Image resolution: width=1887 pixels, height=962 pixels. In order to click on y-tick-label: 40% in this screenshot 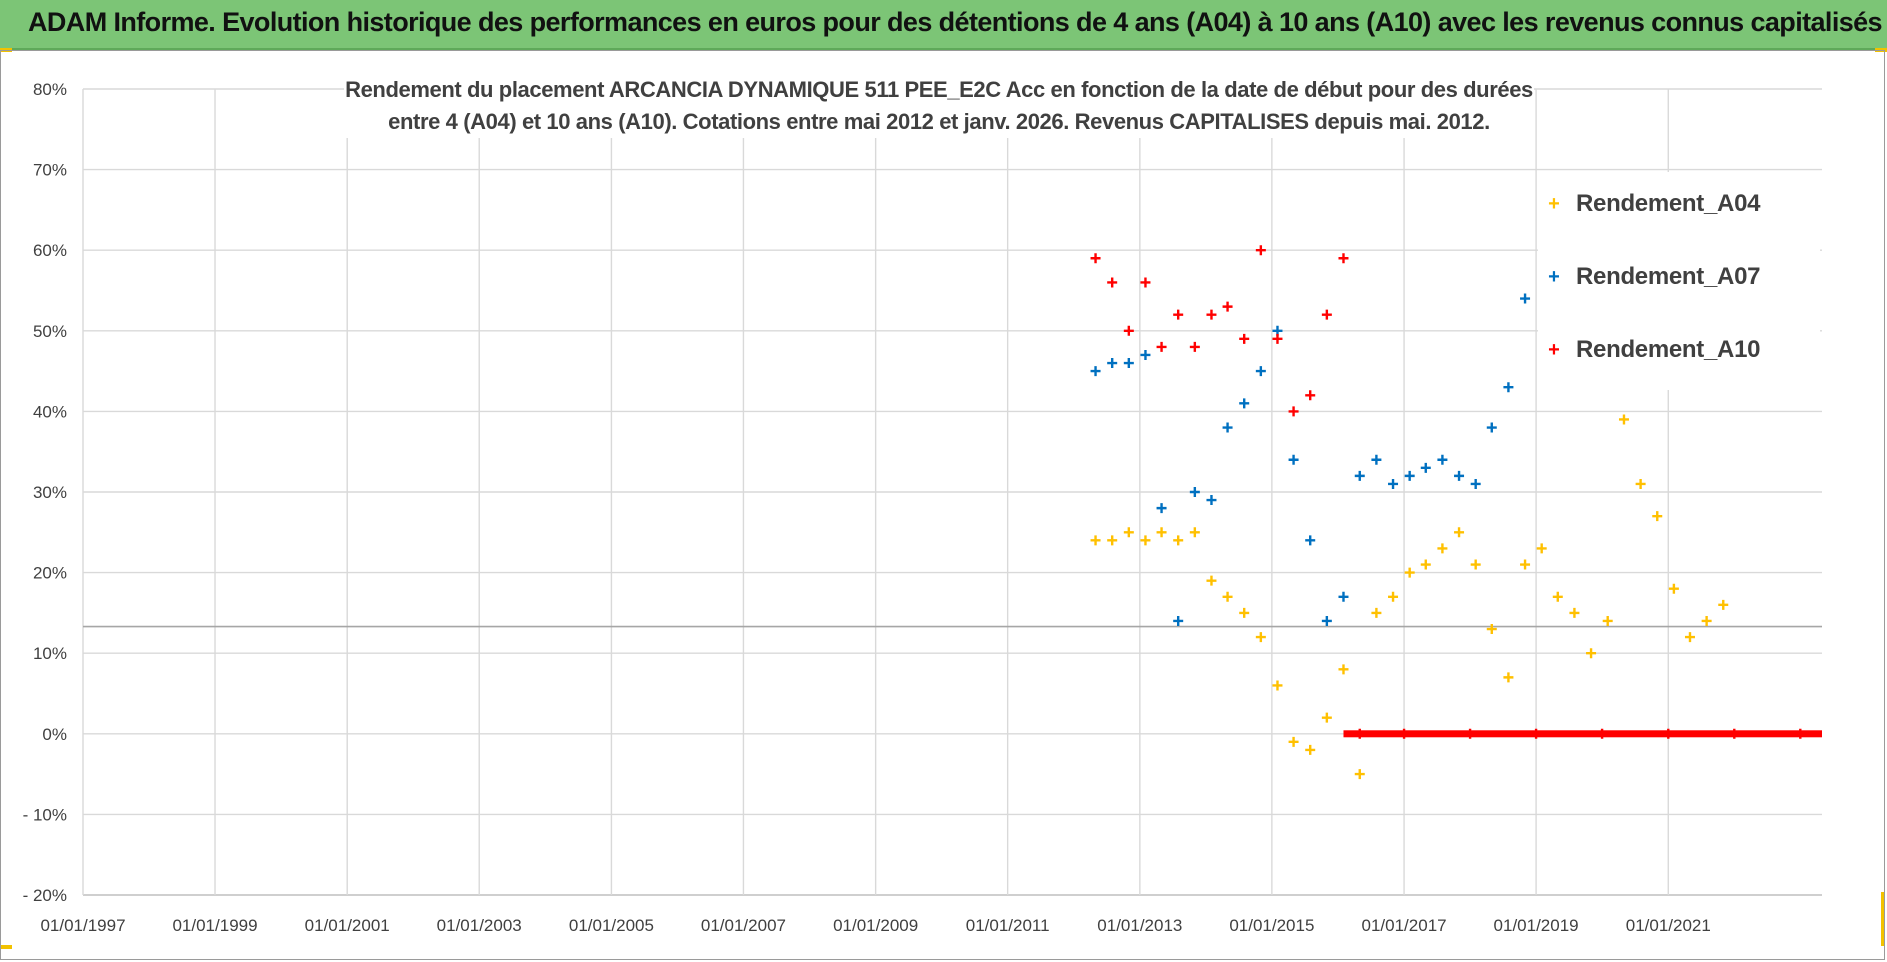, I will do `click(50, 411)`.